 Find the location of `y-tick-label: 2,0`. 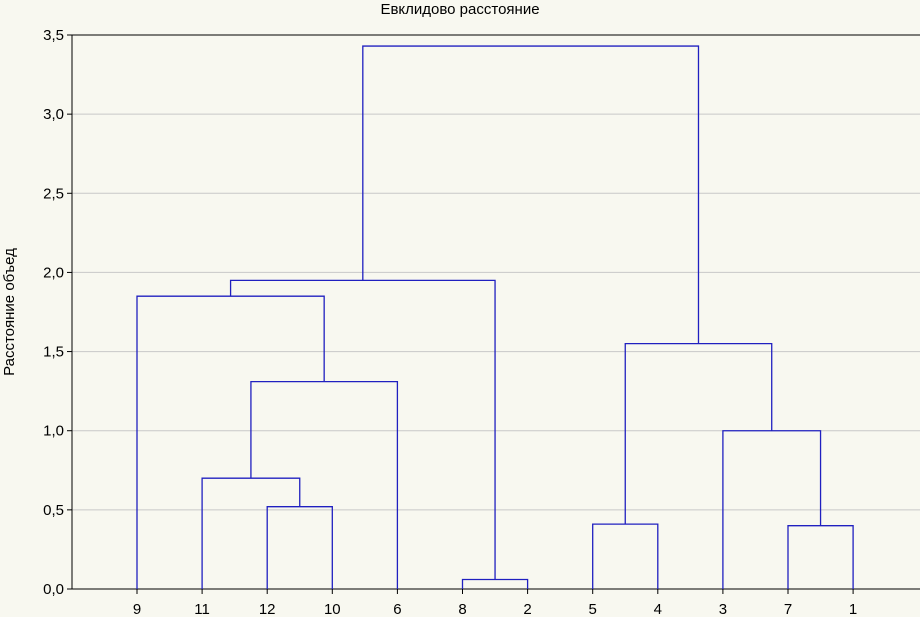

y-tick-label: 2,0 is located at coordinates (53, 272).